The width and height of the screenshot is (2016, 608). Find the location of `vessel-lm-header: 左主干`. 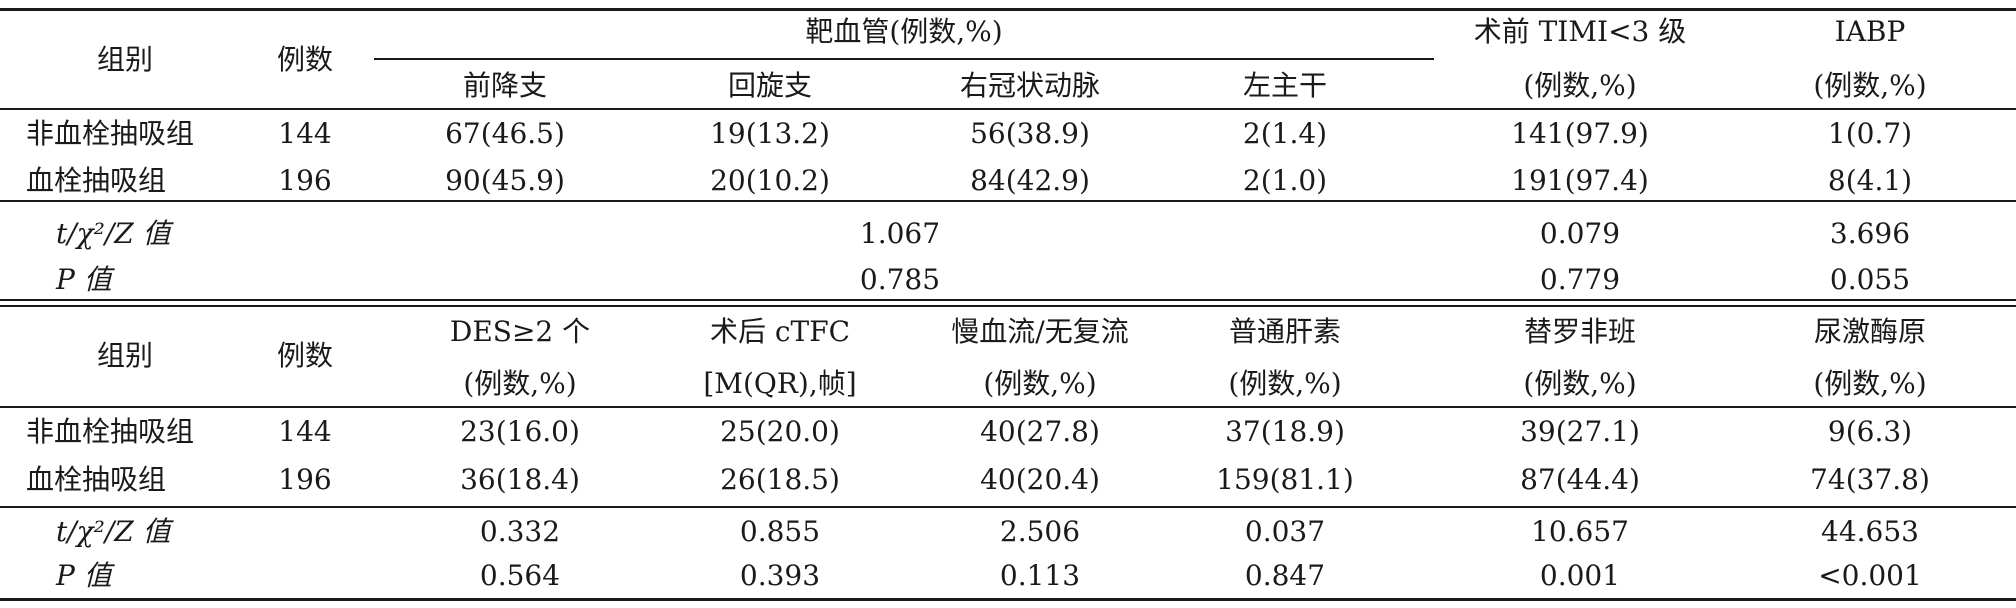

vessel-lm-header: 左主干 is located at coordinates (1284, 85).